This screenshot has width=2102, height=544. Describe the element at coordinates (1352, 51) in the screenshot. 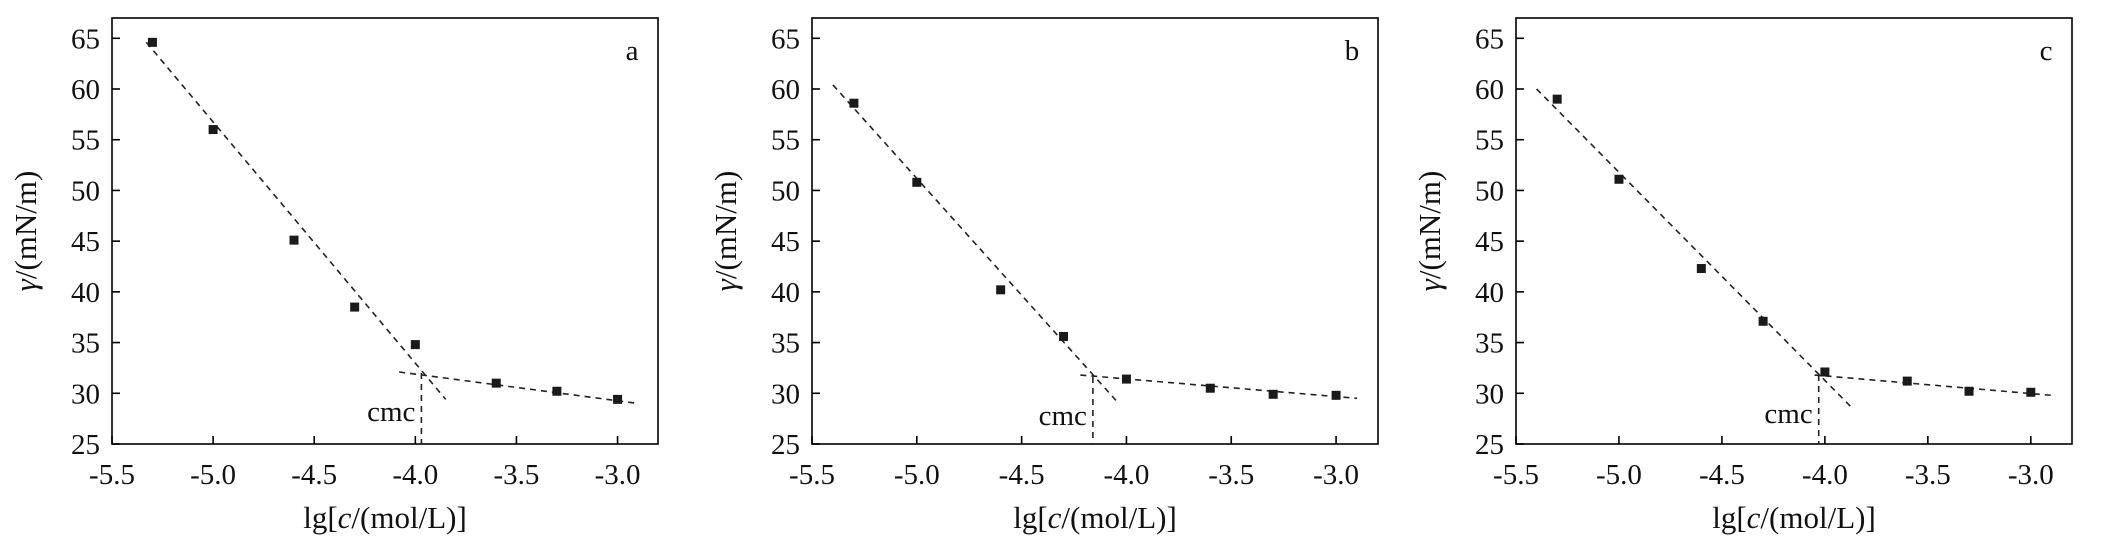

I see `panel-label: b` at that location.